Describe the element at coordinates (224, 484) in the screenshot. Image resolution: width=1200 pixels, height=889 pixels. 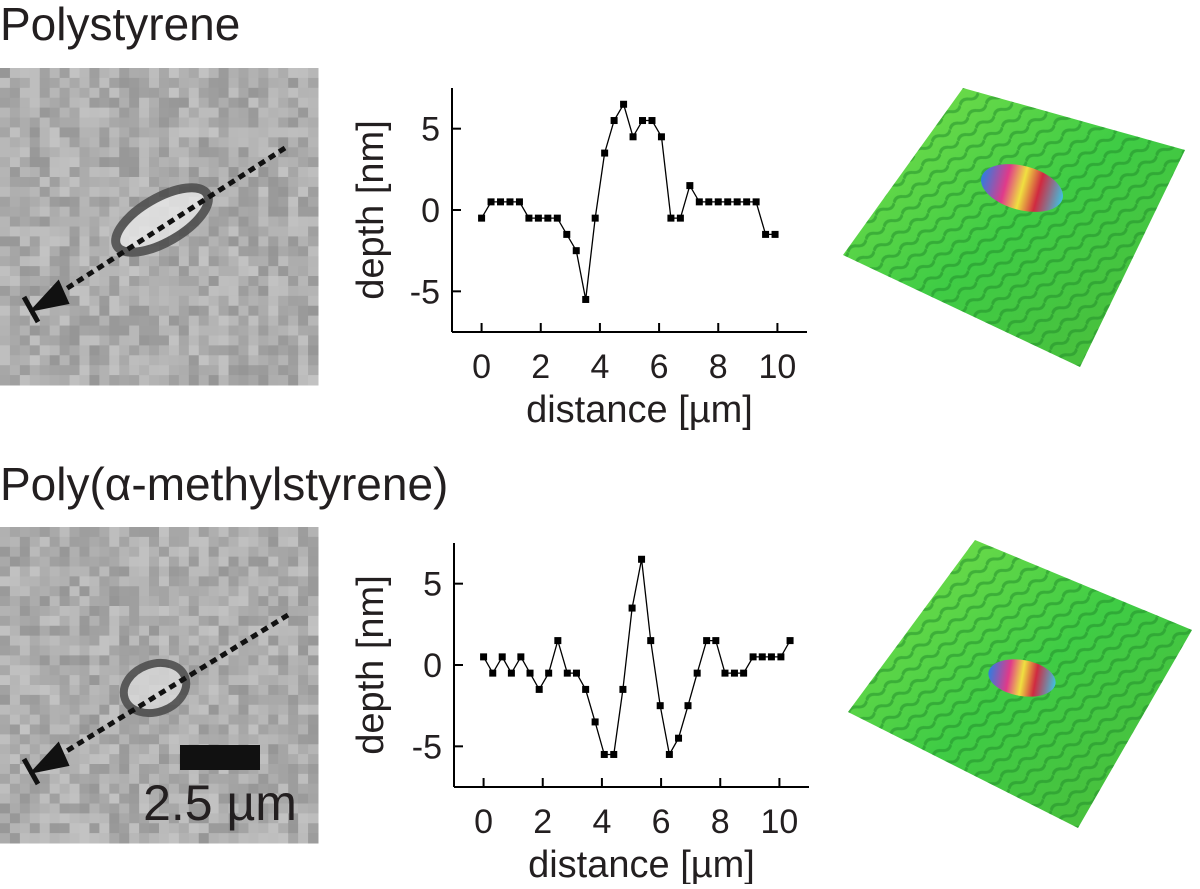
I see `panel-title: Poly(α-methylstyrene)` at that location.